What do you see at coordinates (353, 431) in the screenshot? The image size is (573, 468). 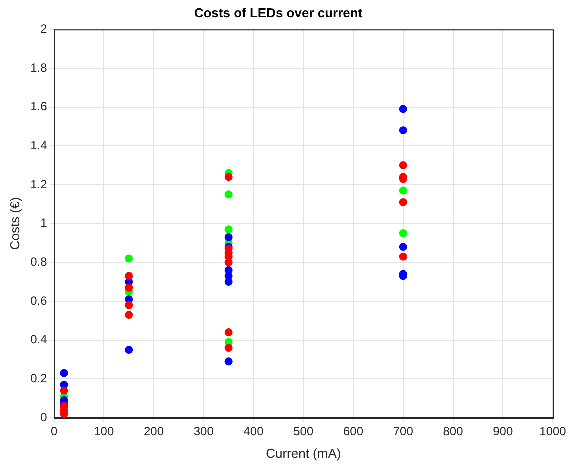 I see `x-tick-label: 600` at bounding box center [353, 431].